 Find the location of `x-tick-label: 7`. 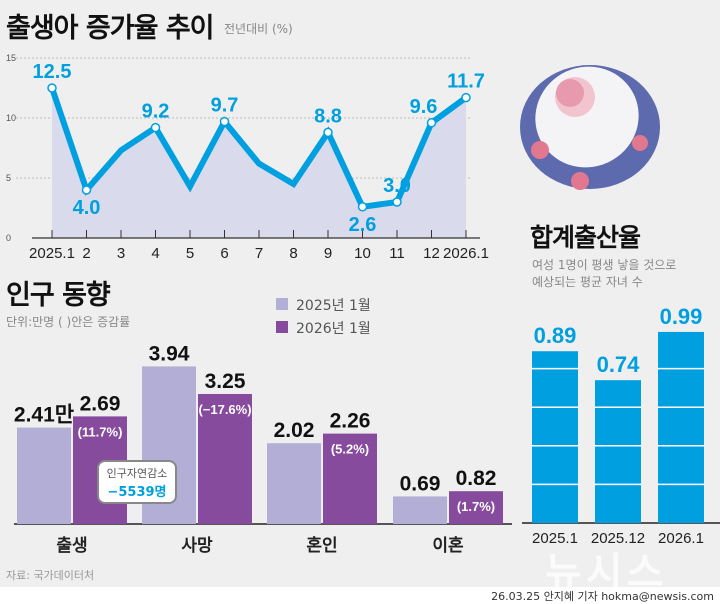

x-tick-label: 7 is located at coordinates (259, 253).